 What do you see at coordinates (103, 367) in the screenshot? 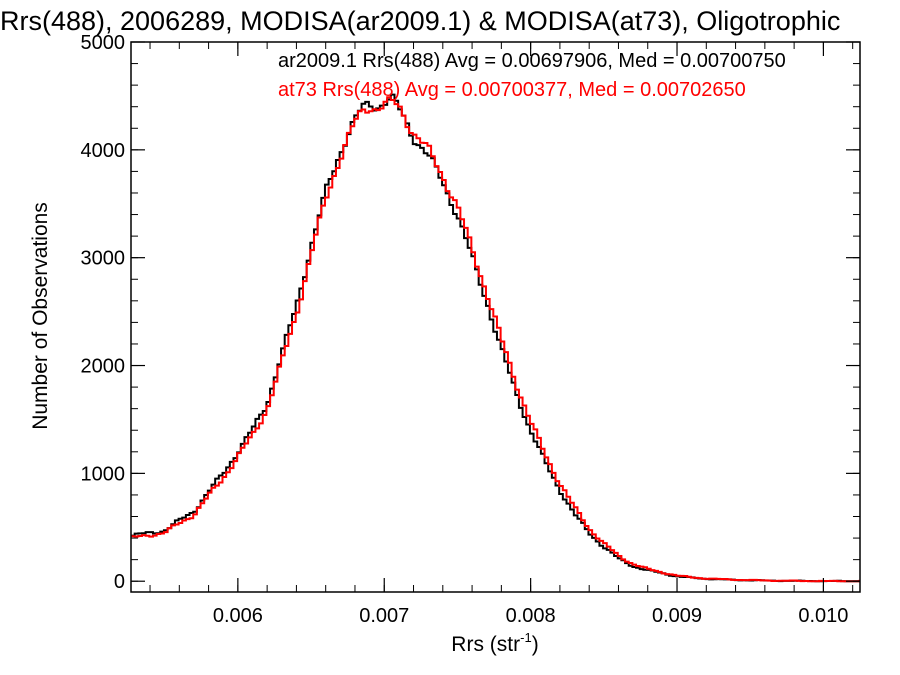
I see `y-tick-label: 2000` at bounding box center [103, 367].